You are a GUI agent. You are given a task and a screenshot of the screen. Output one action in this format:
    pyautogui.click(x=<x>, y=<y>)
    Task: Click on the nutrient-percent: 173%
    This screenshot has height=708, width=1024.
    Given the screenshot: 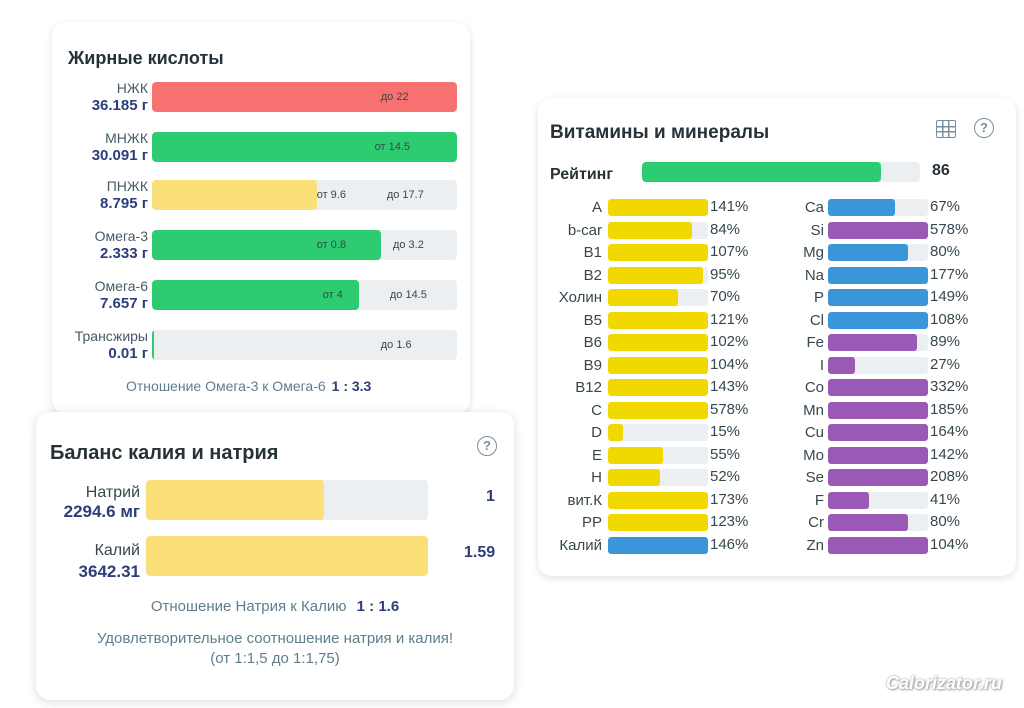 What is the action you would take?
    pyautogui.click(x=729, y=499)
    